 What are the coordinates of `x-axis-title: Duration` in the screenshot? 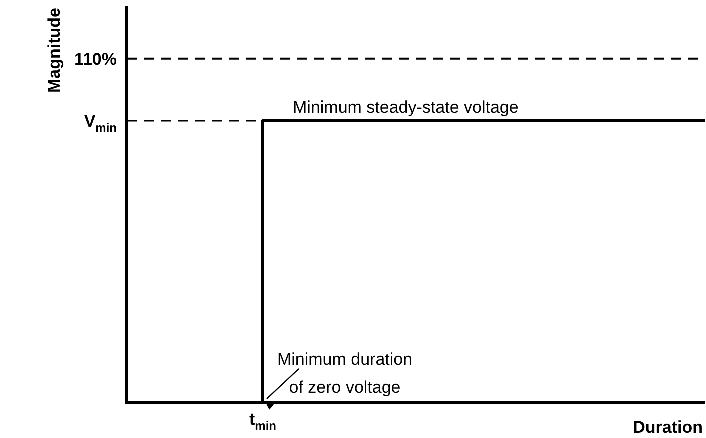 It's located at (668, 427).